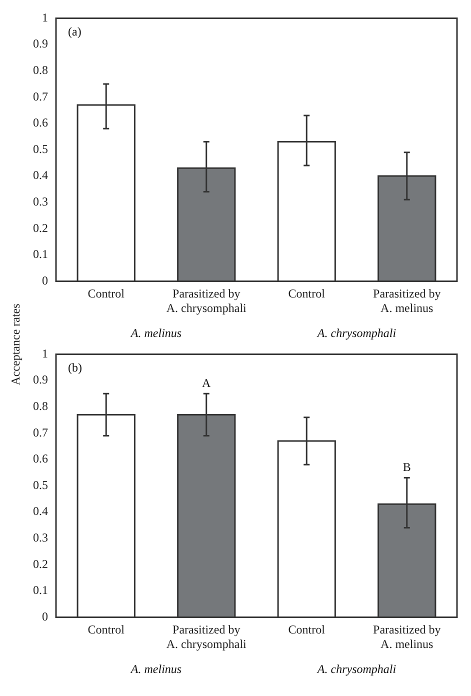 The width and height of the screenshot is (471, 696). I want to click on annotation: B, so click(406, 467).